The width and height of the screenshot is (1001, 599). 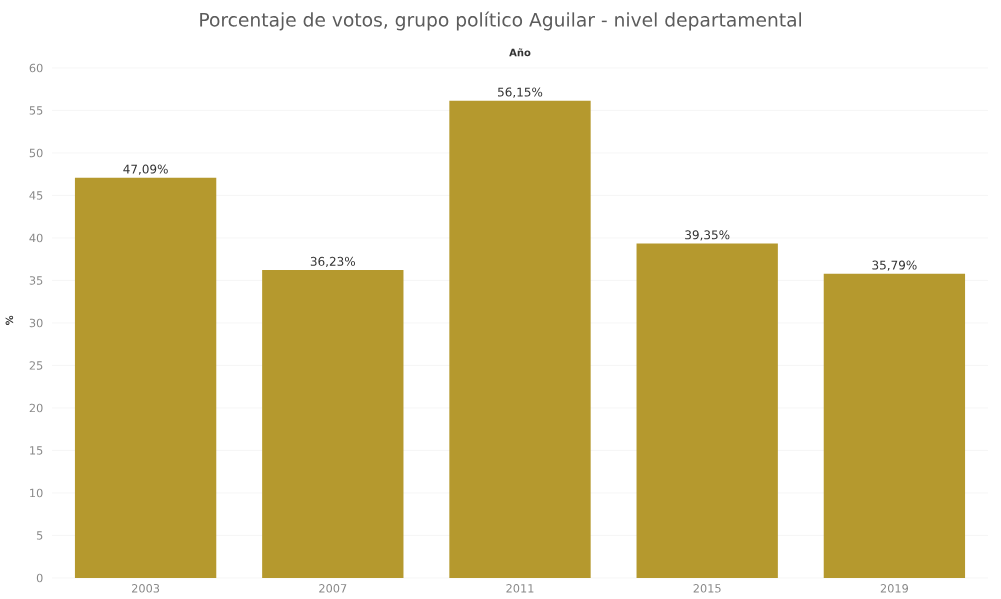 I want to click on data-label: 56,15%, so click(x=520, y=92).